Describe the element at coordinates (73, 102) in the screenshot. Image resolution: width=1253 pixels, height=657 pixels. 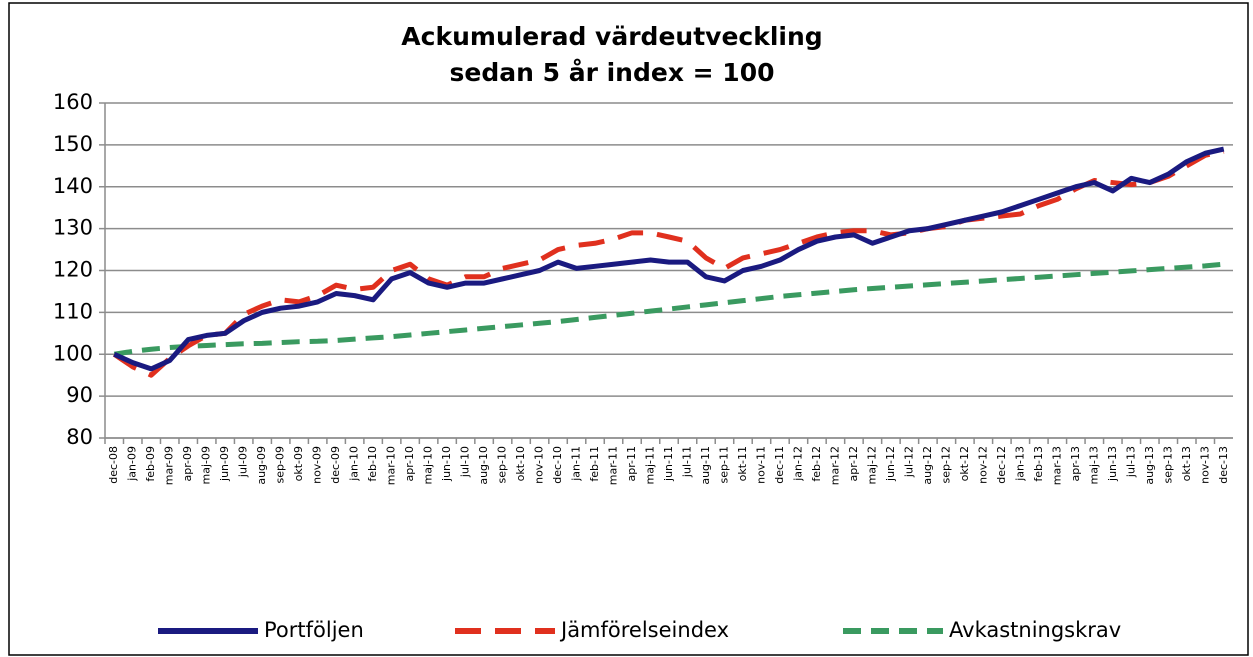
I see `y-tick-label: 160` at that location.